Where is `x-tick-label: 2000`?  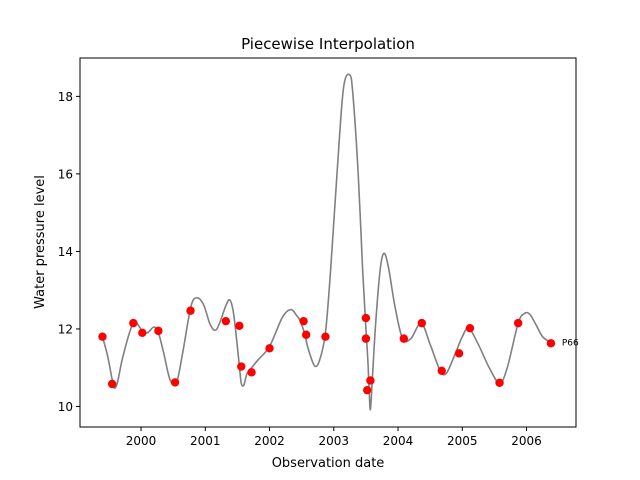 x-tick-label: 2000 is located at coordinates (141, 441).